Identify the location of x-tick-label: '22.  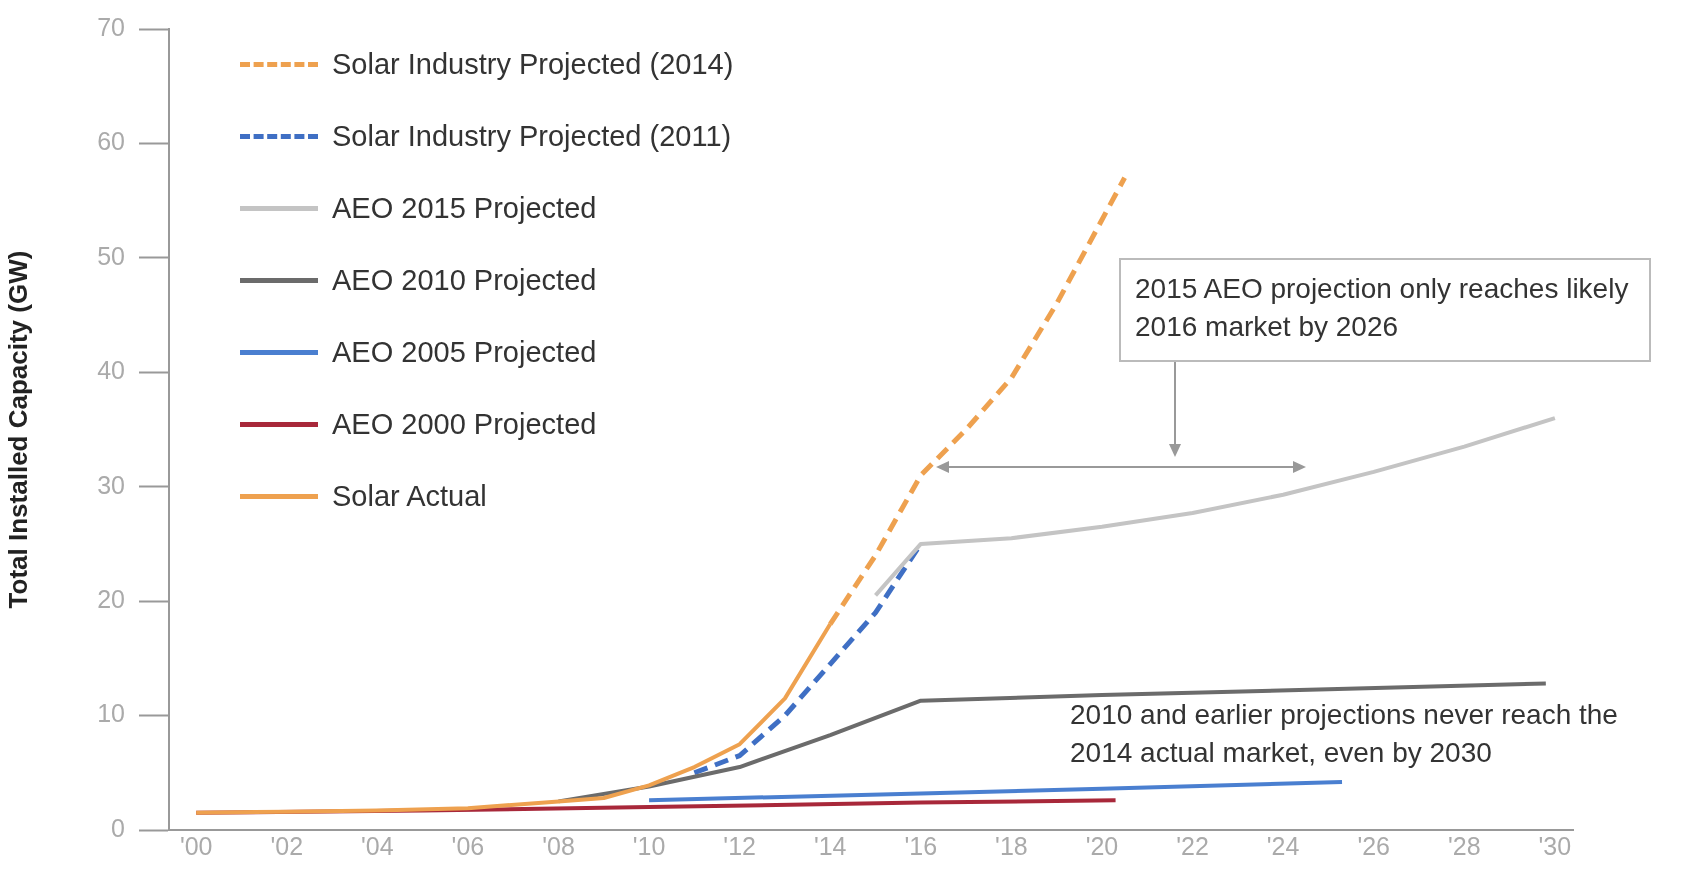
(1192, 845).